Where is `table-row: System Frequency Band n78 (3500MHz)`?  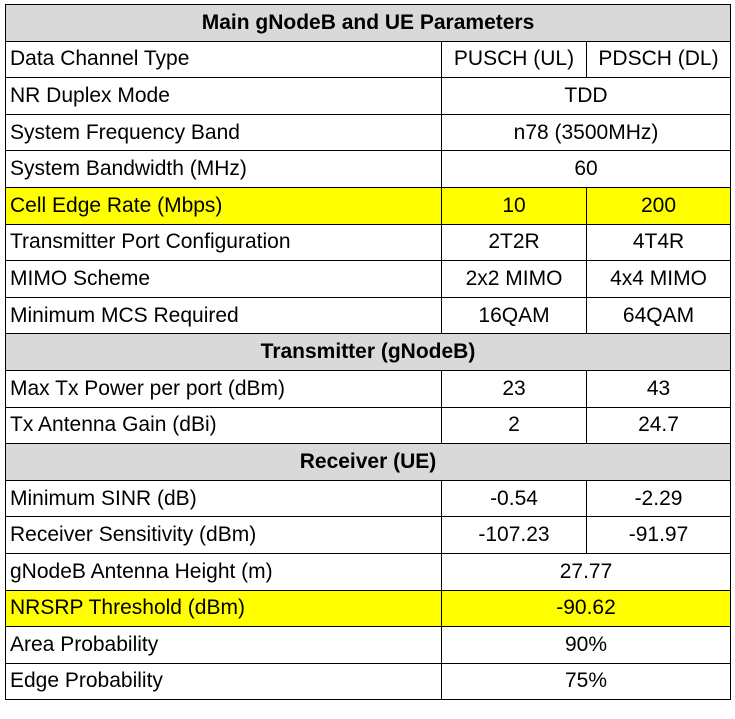
table-row: System Frequency Band n78 (3500MHz) is located at coordinates (368, 132).